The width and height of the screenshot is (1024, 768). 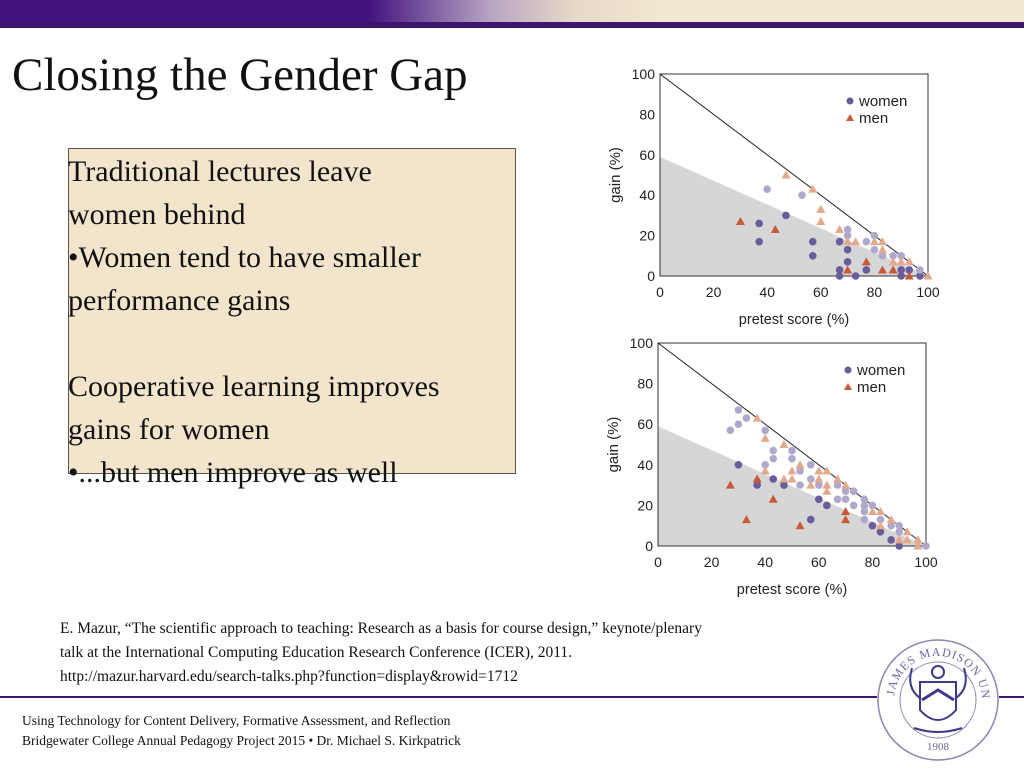 What do you see at coordinates (244, 257) in the screenshot?
I see `box-bullet: •Women tend to have smaller` at bounding box center [244, 257].